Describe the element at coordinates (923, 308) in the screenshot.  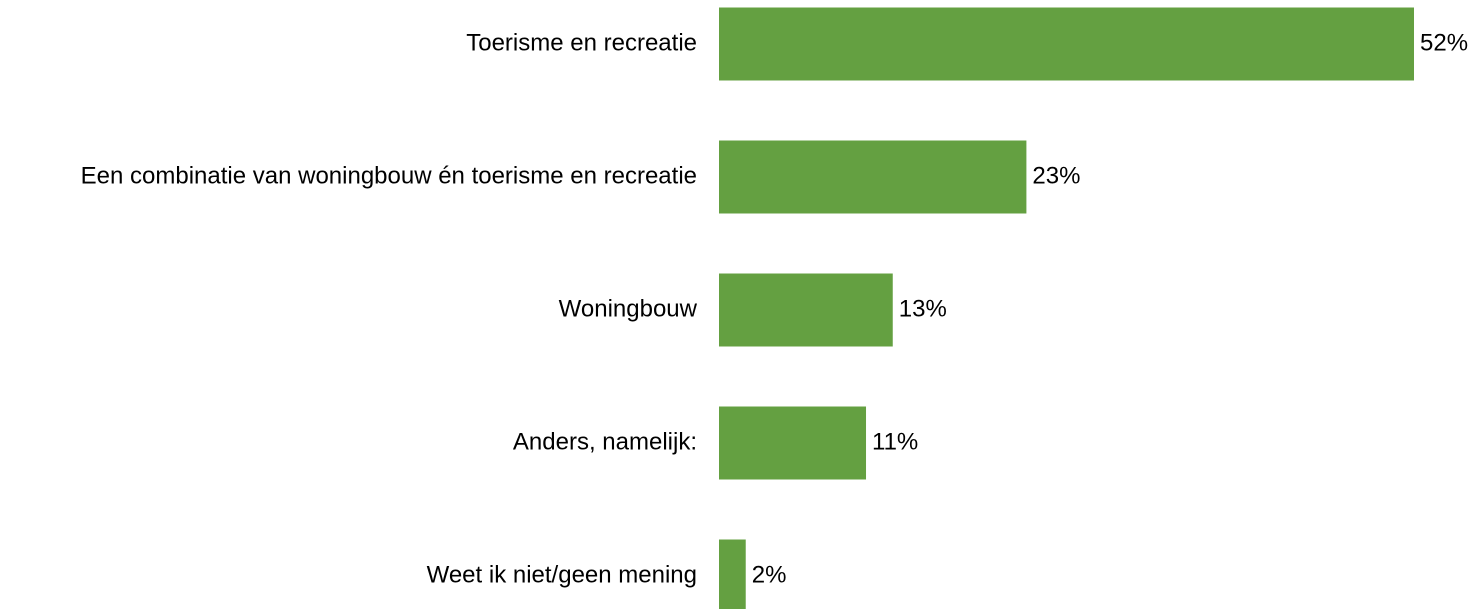
I see `value-label: 13%` at that location.